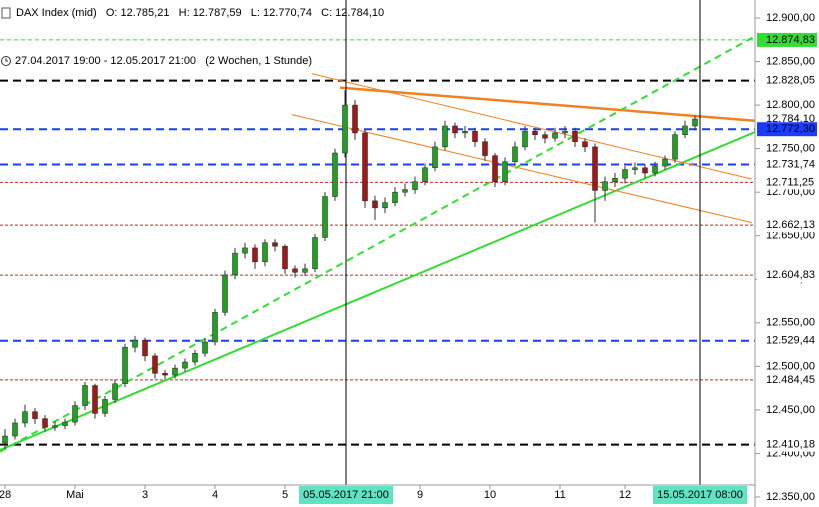 The width and height of the screenshot is (819, 507). What do you see at coordinates (790, 497) in the screenshot?
I see `y-tick-label: 12.350,00` at bounding box center [790, 497].